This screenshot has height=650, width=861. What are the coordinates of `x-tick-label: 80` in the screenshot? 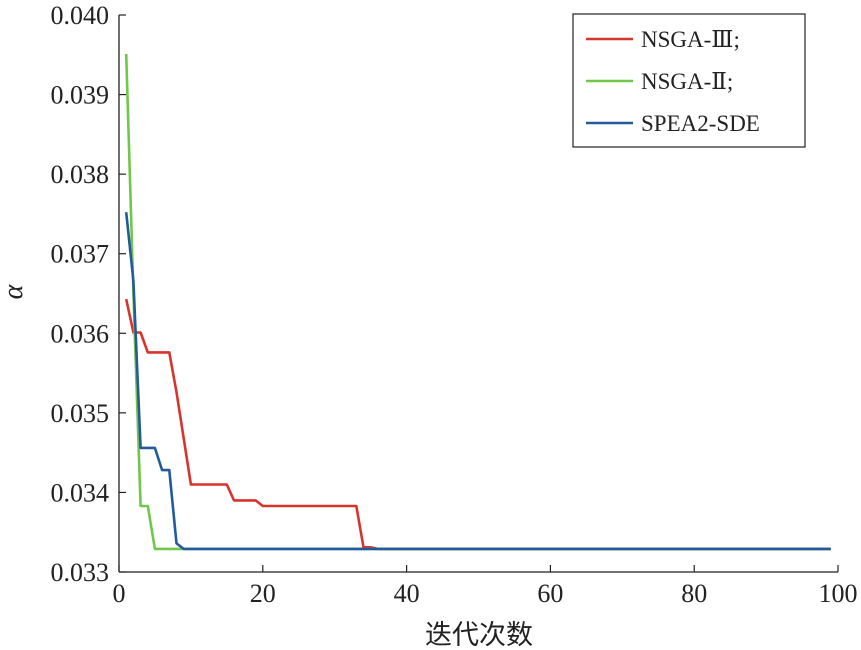 It's located at (694, 593).